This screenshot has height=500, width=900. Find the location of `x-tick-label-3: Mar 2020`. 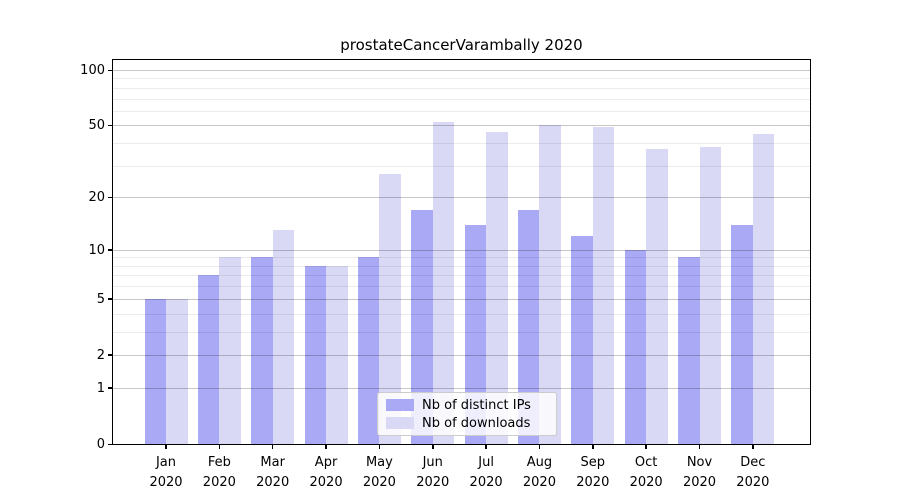

x-tick-label-3: Mar 2020 is located at coordinates (273, 472).